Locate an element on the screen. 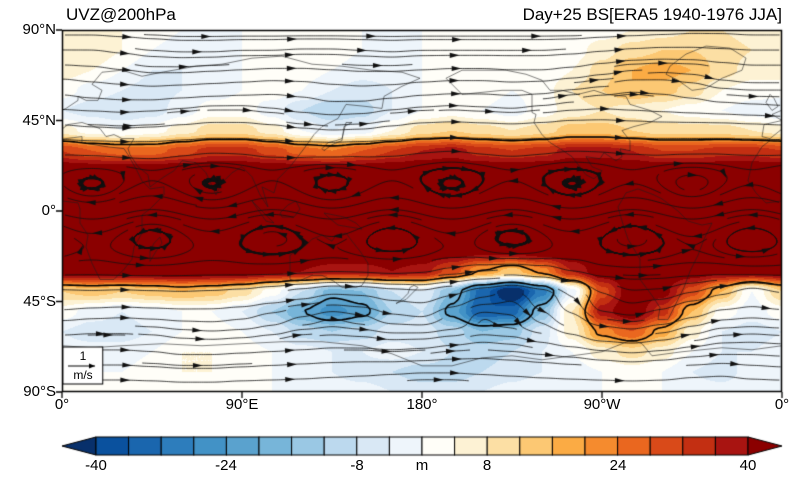  colorbar-tick-p40: 40 is located at coordinates (748, 465).